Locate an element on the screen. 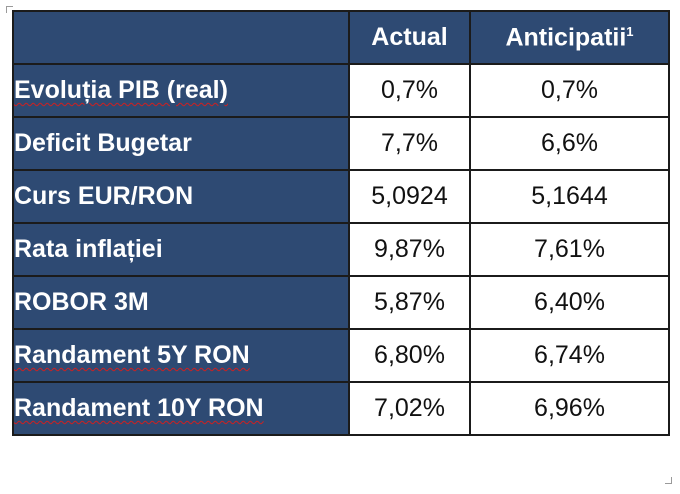 The height and width of the screenshot is (494, 680). selection-corner-bottom-right is located at coordinates (668, 480).